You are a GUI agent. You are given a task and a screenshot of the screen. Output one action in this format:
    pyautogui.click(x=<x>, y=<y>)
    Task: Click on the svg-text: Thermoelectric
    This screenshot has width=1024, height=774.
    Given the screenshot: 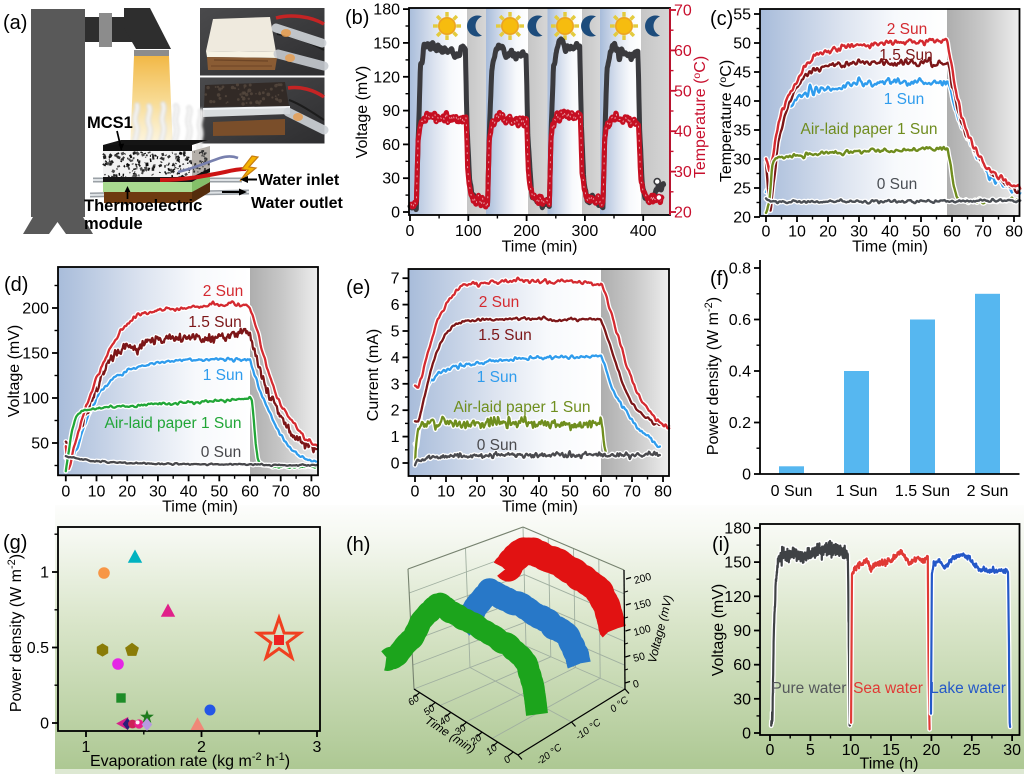 What is the action you would take?
    pyautogui.click(x=143, y=206)
    